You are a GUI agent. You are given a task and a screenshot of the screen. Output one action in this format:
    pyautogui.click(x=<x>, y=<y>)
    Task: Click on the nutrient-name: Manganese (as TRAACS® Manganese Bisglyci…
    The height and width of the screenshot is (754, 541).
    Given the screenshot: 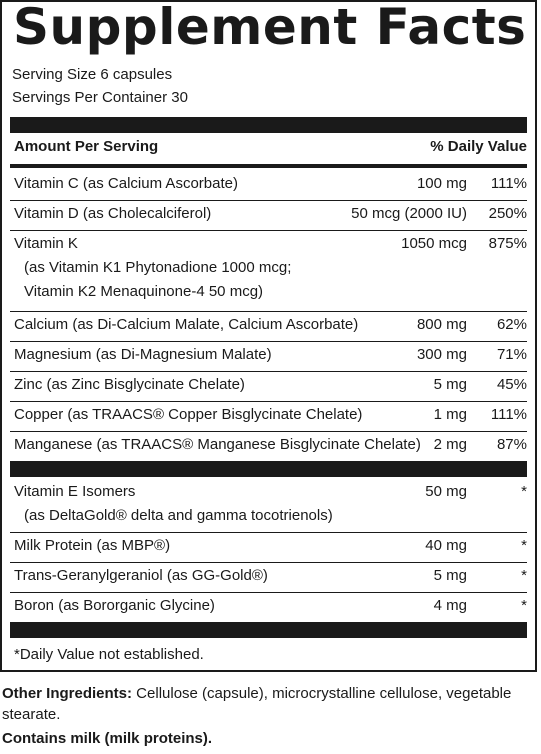 What is the action you would take?
    pyautogui.click(x=217, y=444)
    